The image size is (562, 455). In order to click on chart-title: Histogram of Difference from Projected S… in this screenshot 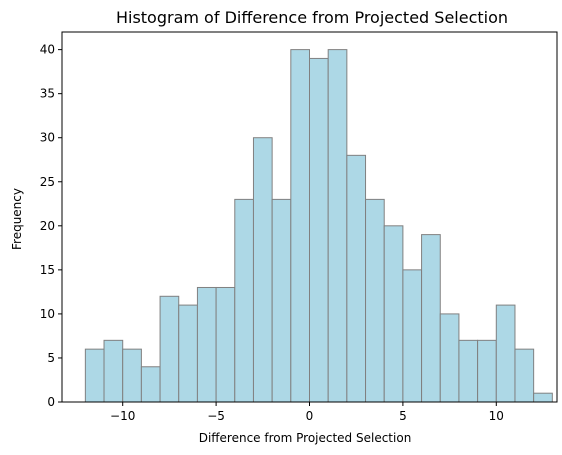, I will do `click(312, 17)`.